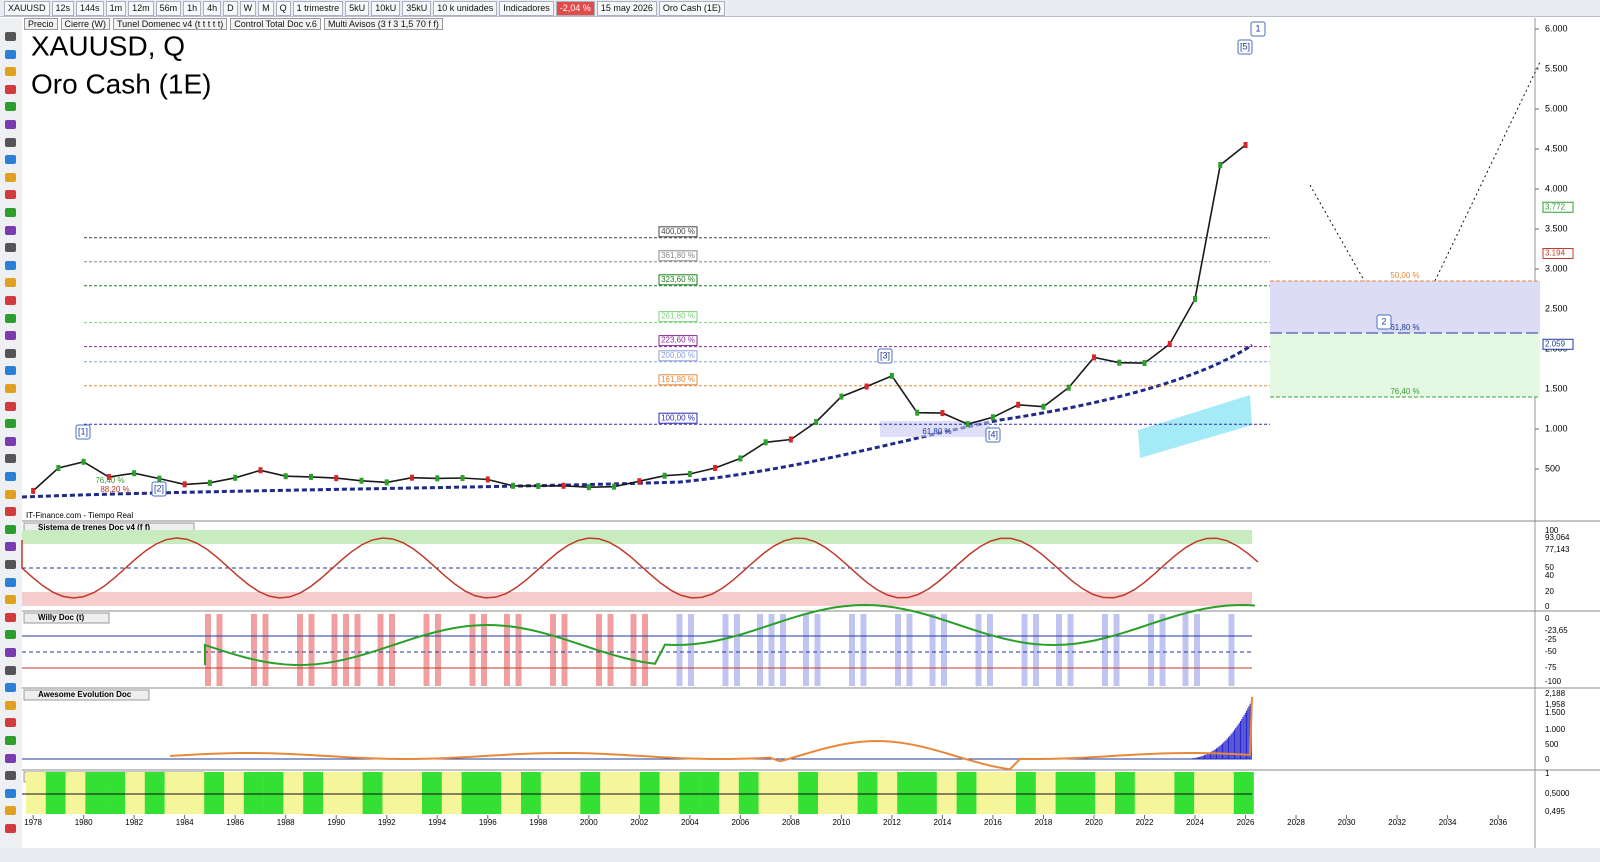  I want to click on wave-box, so click(993, 435).